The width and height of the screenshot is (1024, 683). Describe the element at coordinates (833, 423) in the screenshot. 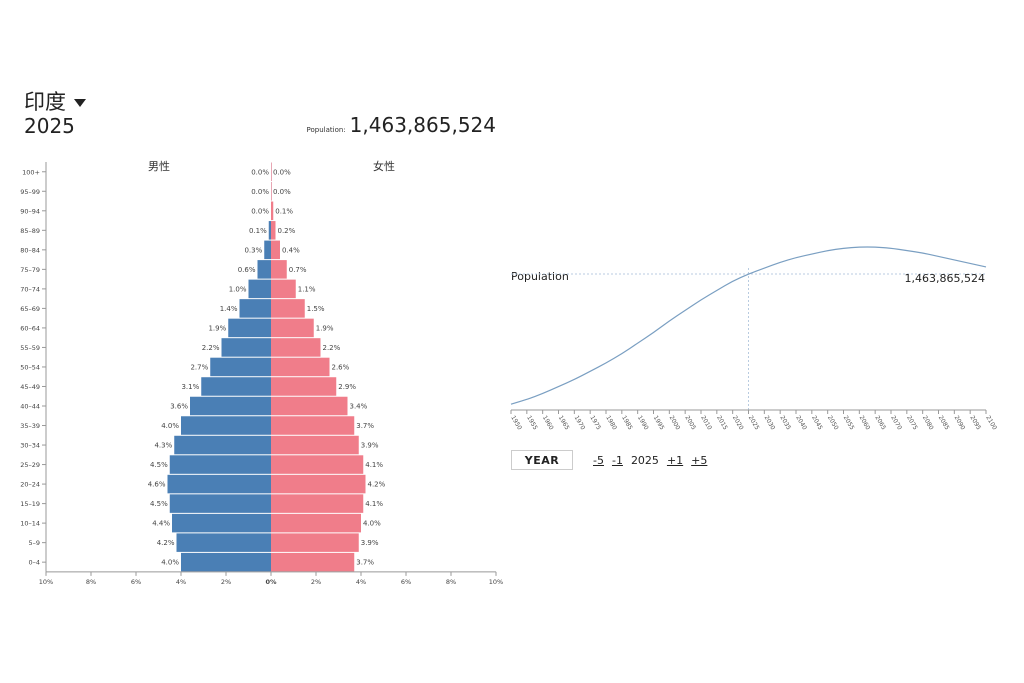

I see `x-tick-label: 2050` at that location.